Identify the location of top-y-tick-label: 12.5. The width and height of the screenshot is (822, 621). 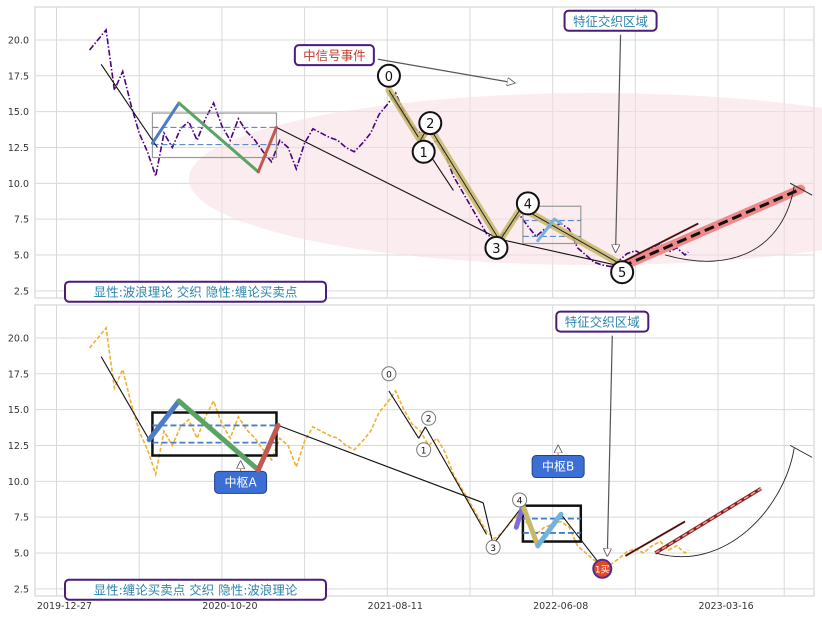
(18, 148).